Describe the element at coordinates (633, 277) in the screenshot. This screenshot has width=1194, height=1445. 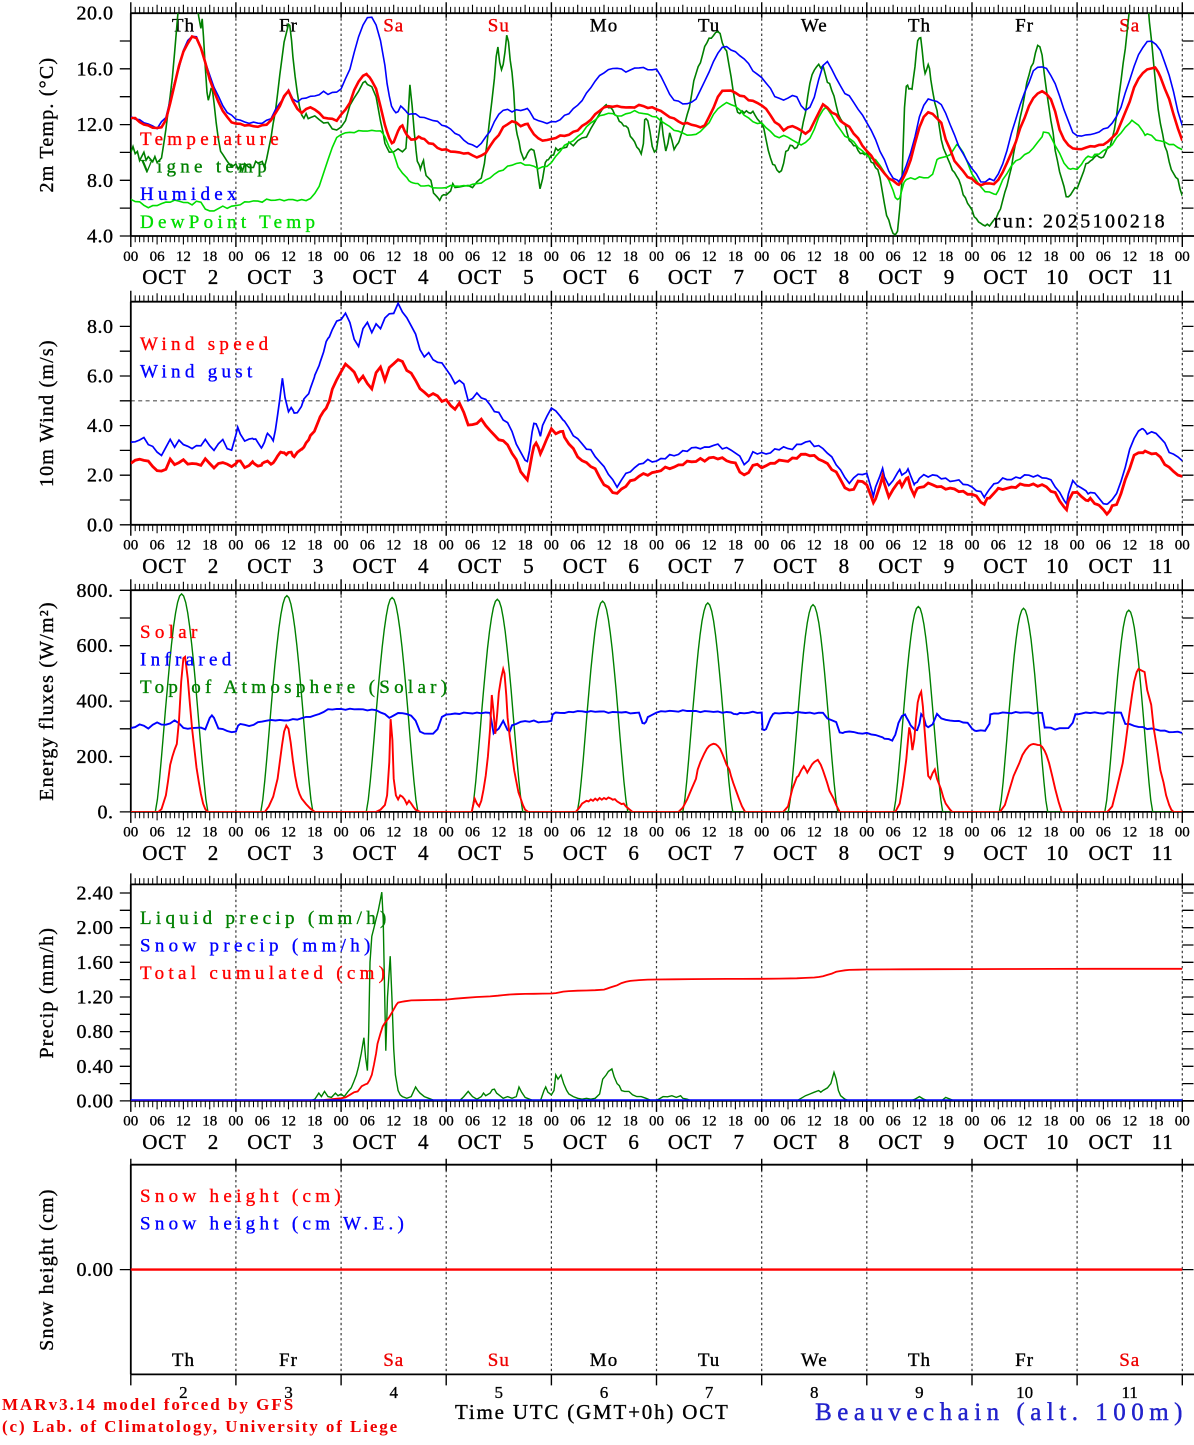
I see `svg-text: 6` at that location.